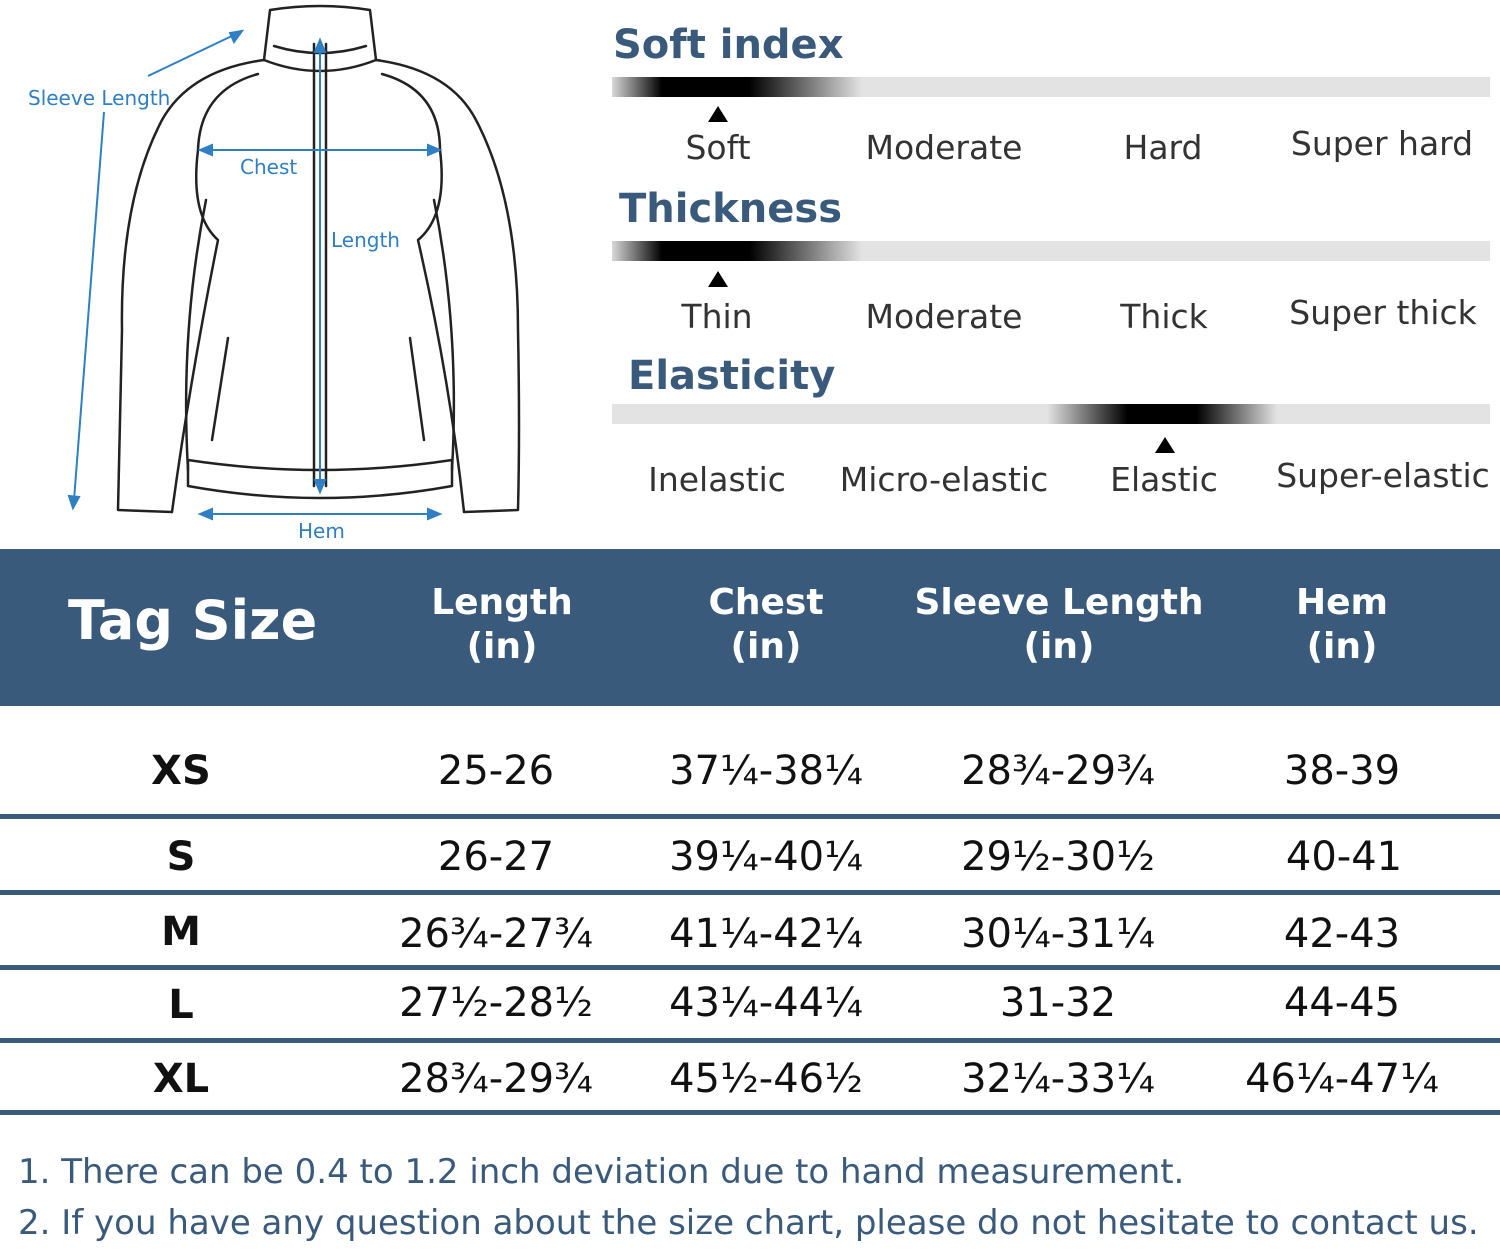 The width and height of the screenshot is (1500, 1250). What do you see at coordinates (1051, 414) in the screenshot?
I see `elasticity-scale-bar` at bounding box center [1051, 414].